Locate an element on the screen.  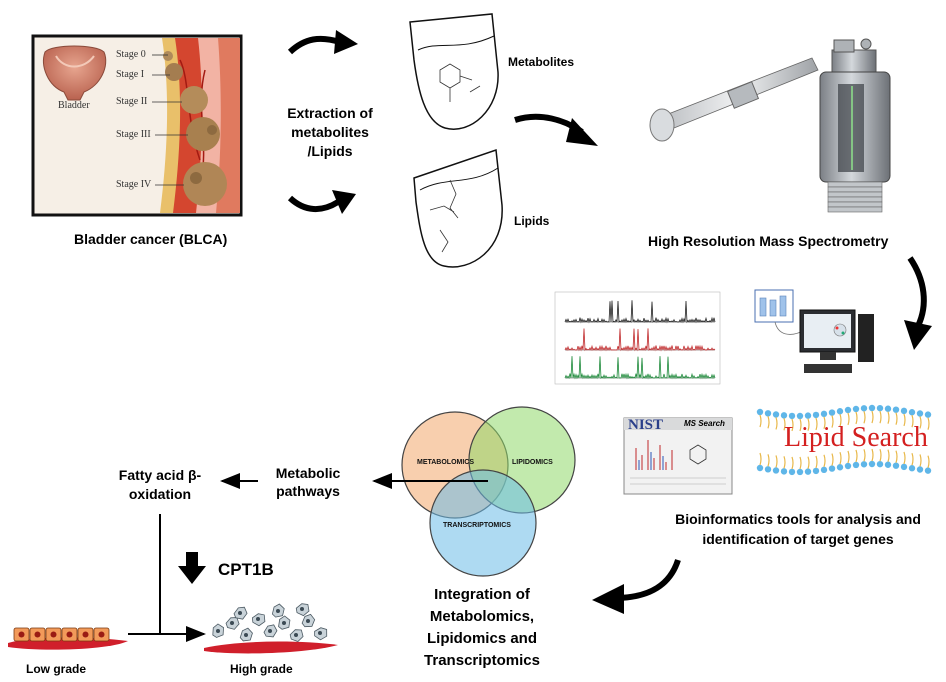
ms-caption: High Resolution Mass Spectrometry is located at coordinates (768, 241).